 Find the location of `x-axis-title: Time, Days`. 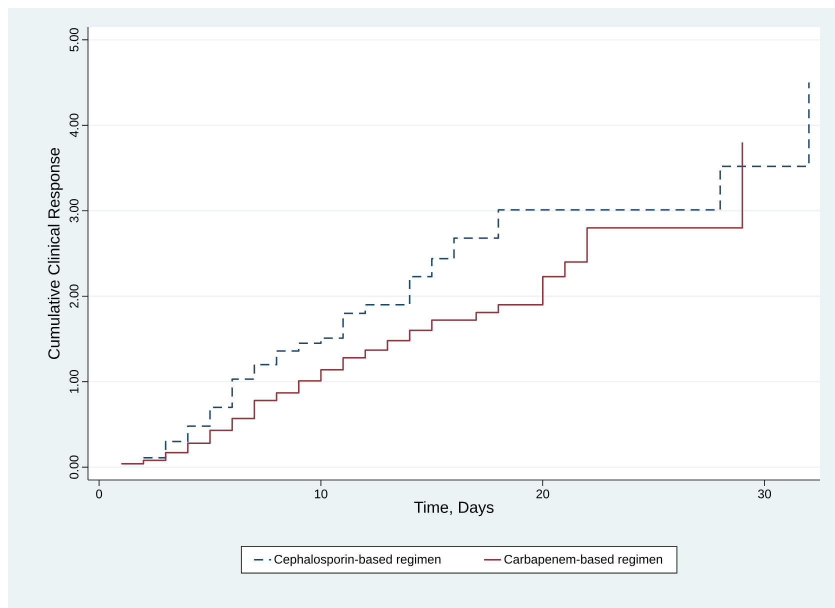

x-axis-title: Time, Days is located at coordinates (454, 508).